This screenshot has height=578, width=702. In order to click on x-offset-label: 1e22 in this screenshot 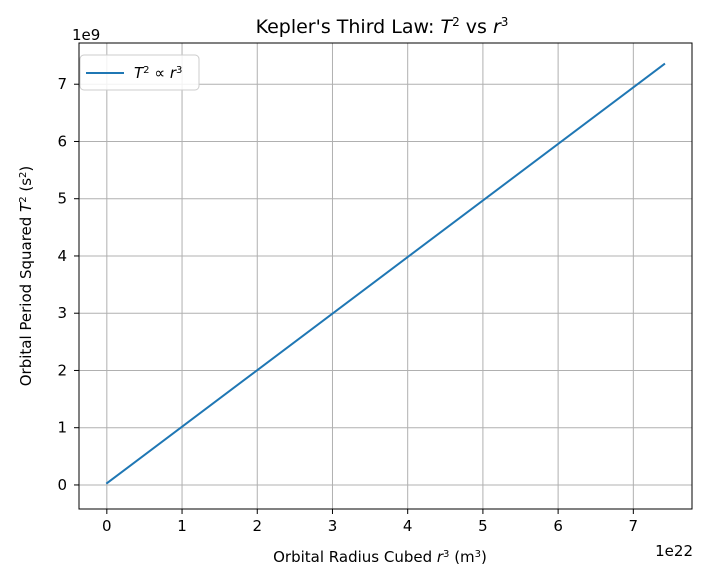, I will do `click(674, 551)`.